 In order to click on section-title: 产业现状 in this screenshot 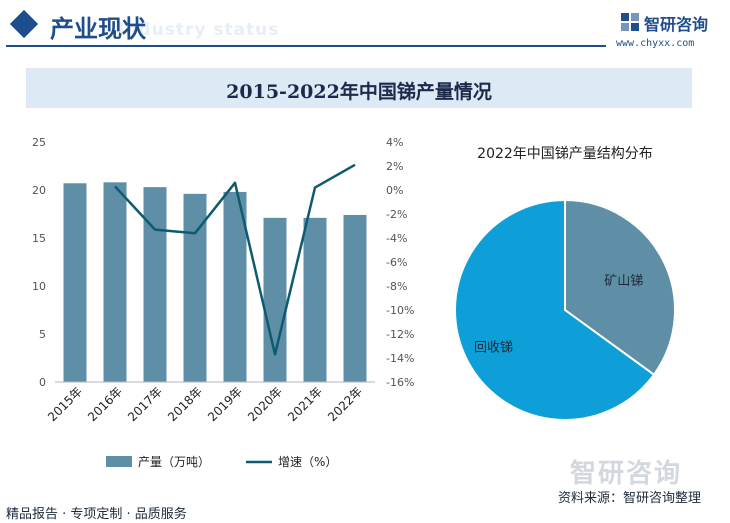, I will do `click(98, 29)`.